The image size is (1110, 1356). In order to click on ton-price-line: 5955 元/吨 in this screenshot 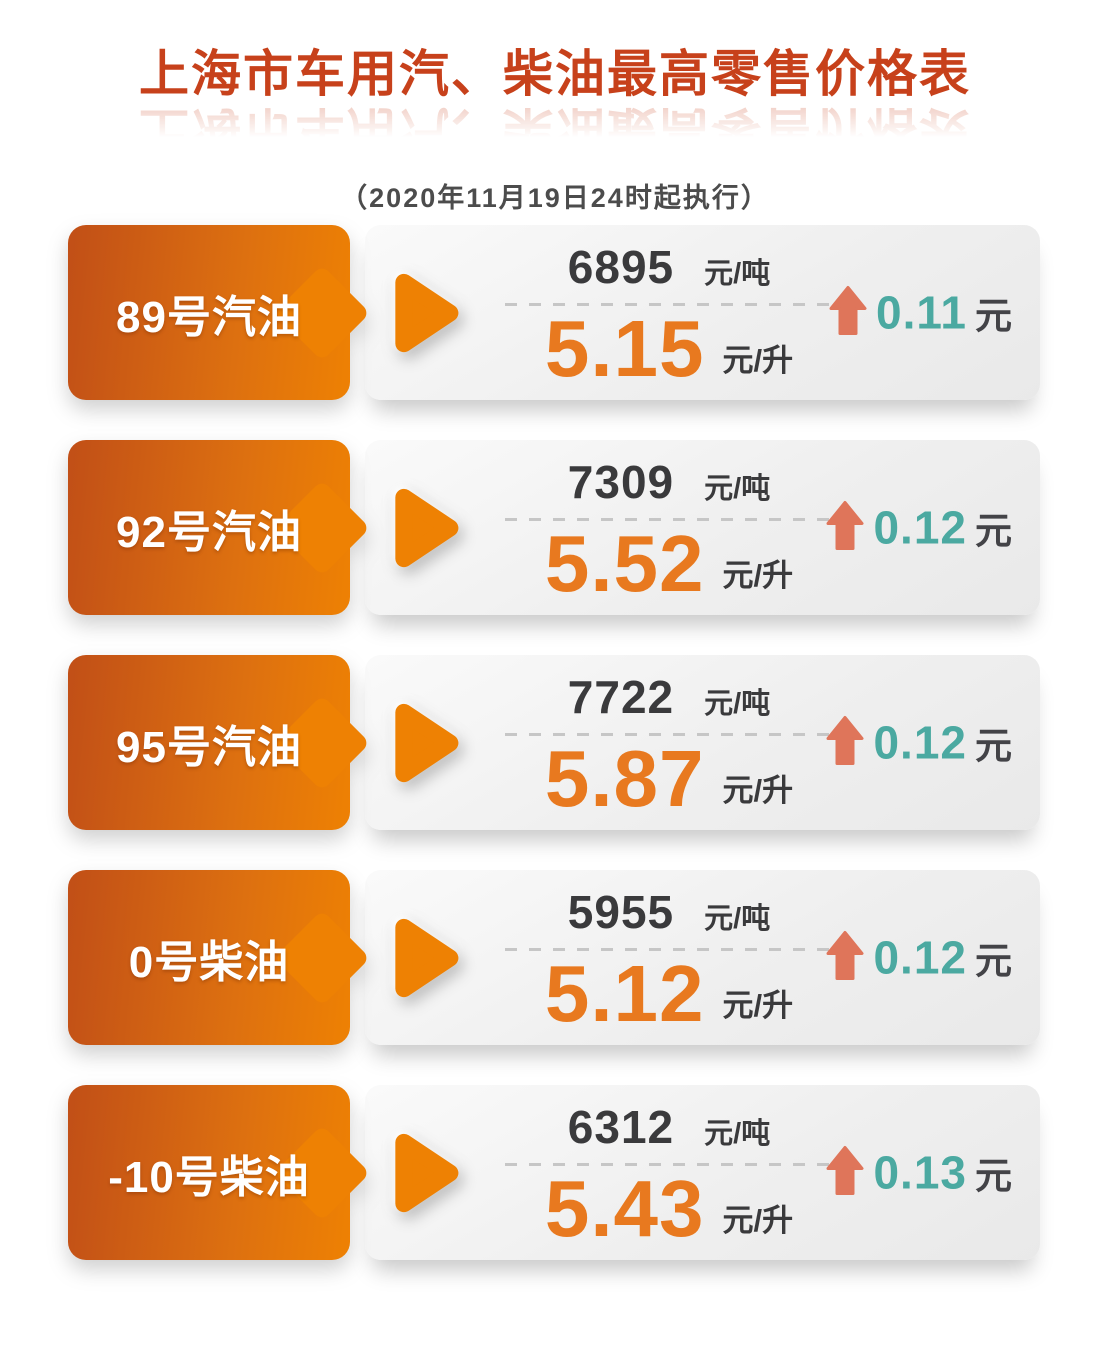, I will do `click(669, 912)`.